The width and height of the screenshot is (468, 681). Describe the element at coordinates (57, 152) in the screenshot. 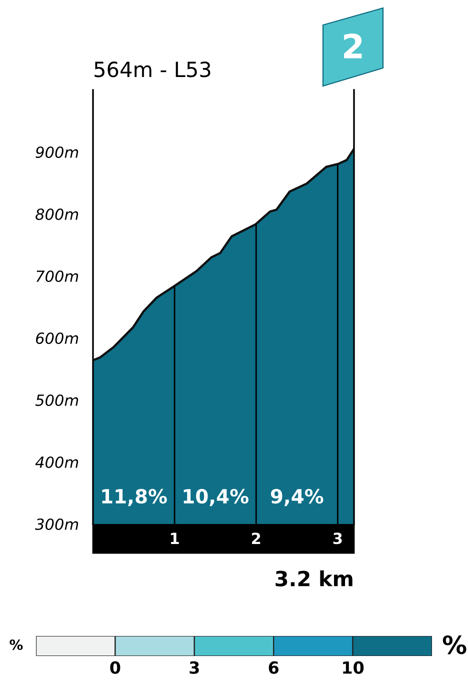

I see `y-tick-label: 900m` at that location.